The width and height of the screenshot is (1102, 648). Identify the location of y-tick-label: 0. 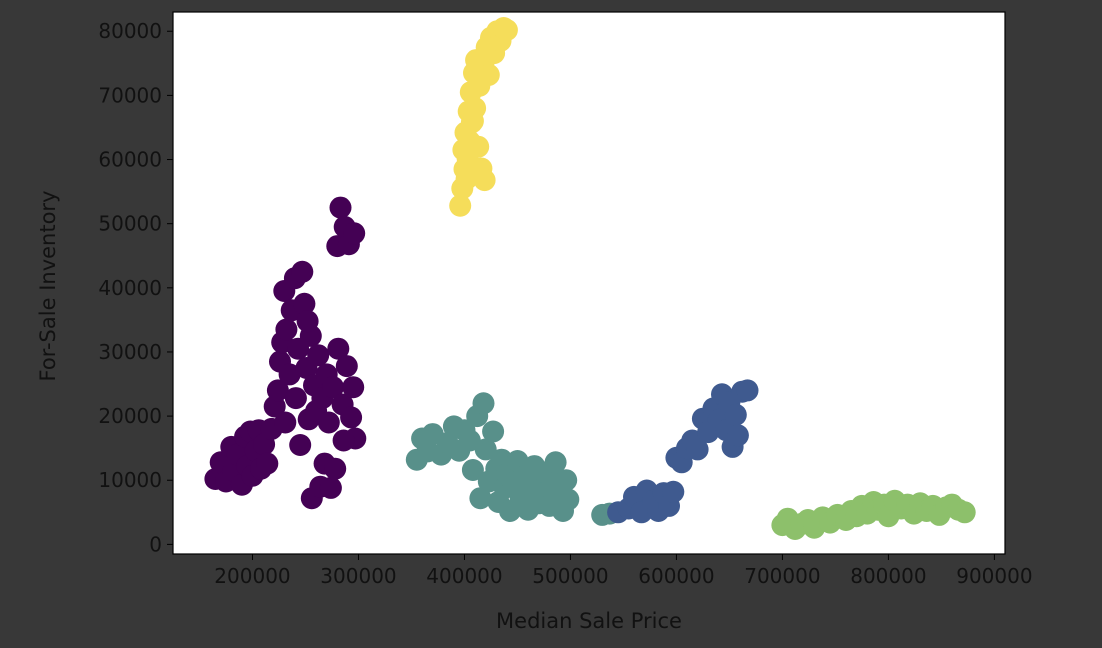
(155, 544).